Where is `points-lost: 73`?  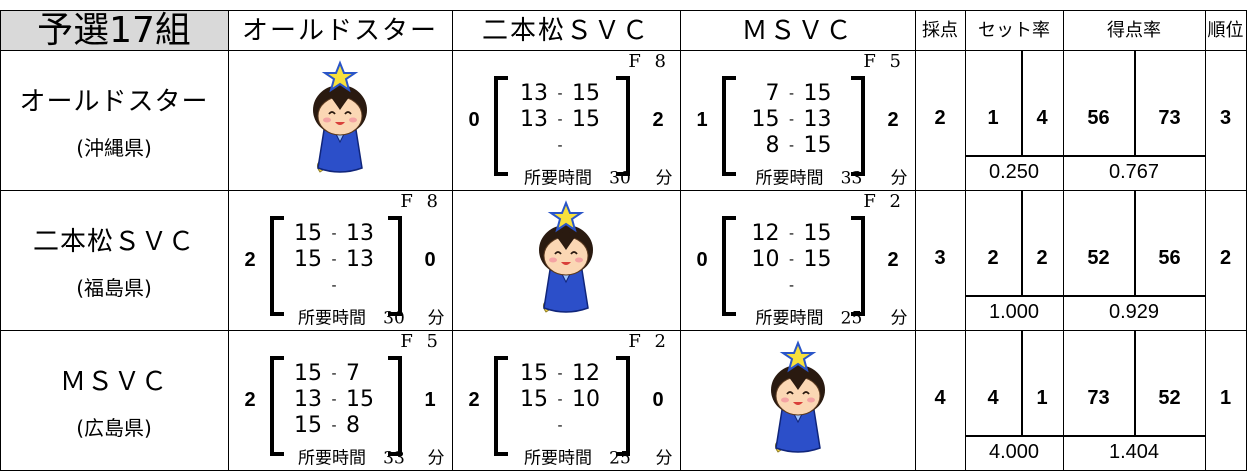
points-lost: 73 is located at coordinates (1169, 118).